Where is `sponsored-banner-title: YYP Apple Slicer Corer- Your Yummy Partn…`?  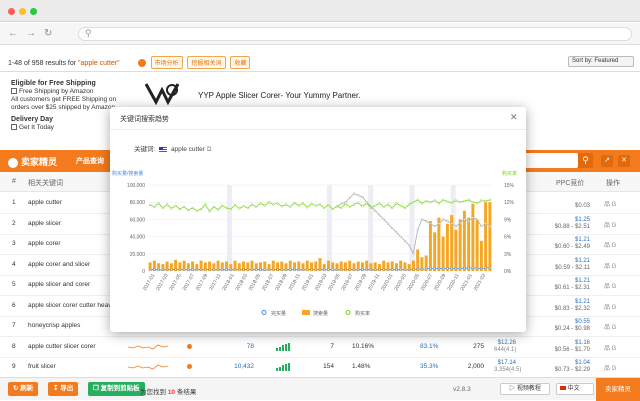 sponsored-banner-title: YYP Apple Slicer Corer- Your Yummy Partn… is located at coordinates (279, 95).